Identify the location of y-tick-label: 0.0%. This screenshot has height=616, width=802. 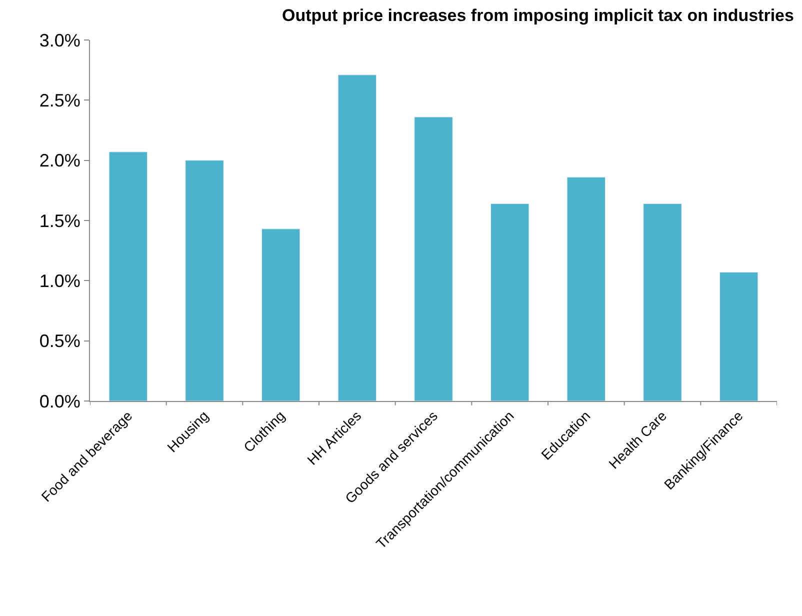
(59, 401).